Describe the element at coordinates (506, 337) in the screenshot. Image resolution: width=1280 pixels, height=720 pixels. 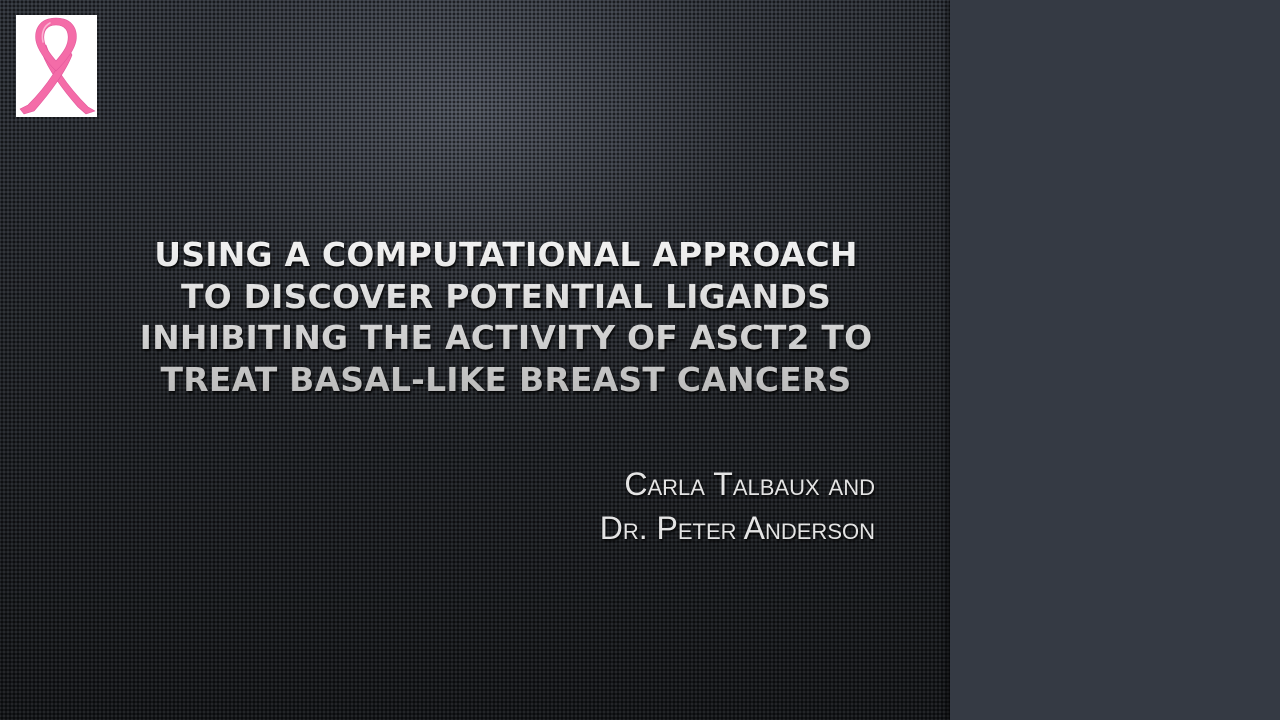
I see `title-line: inhibiting the activity of ASCT2 to` at that location.